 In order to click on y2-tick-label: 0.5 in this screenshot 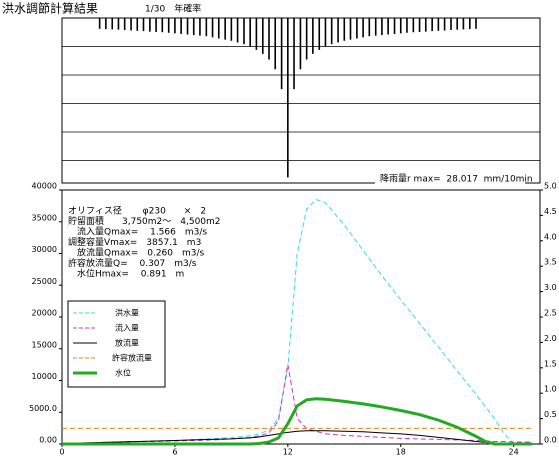, I will do `click(550, 414)`.